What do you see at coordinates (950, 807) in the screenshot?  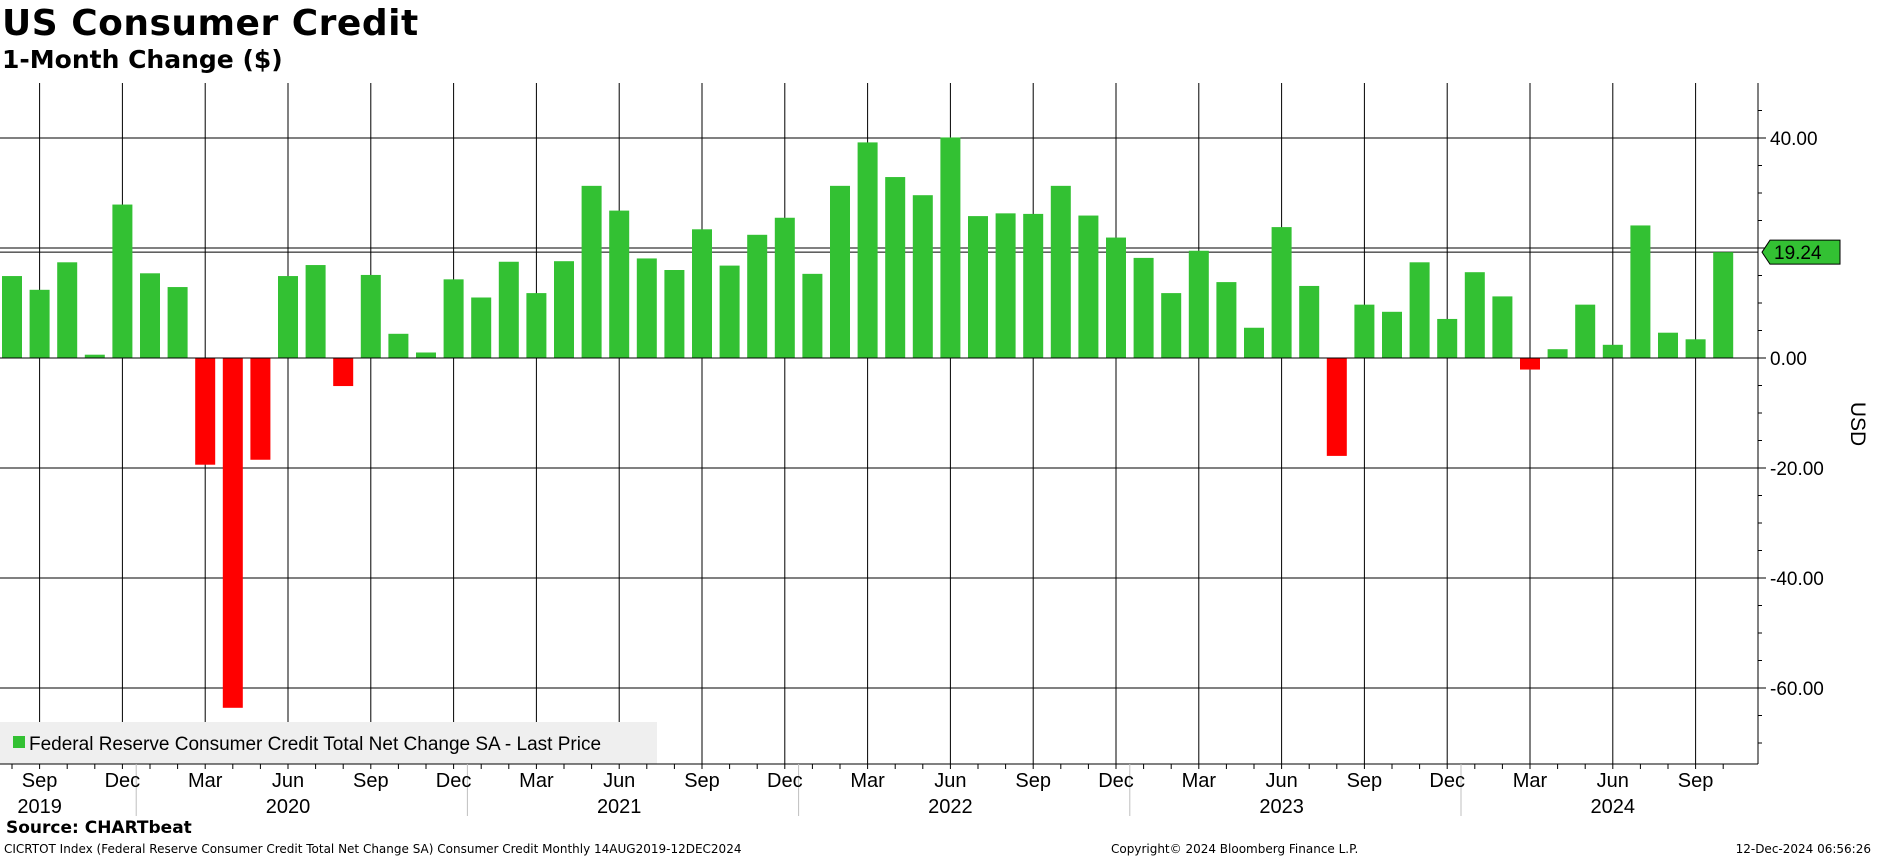 I see `x-year-label: 2022` at bounding box center [950, 807].